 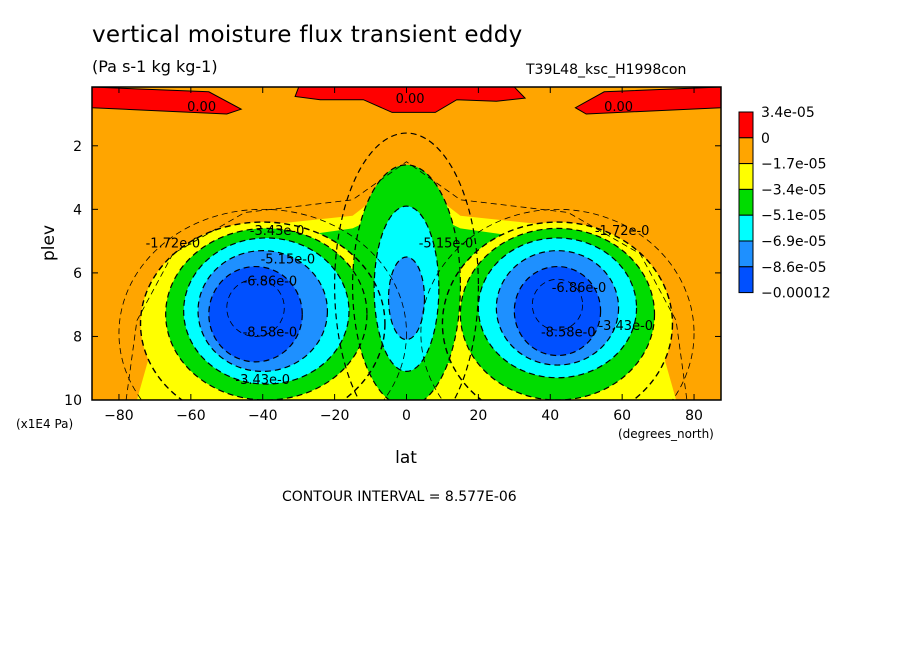 I want to click on chart-title: vertical moisture flux transient eddy, so click(x=307, y=35).